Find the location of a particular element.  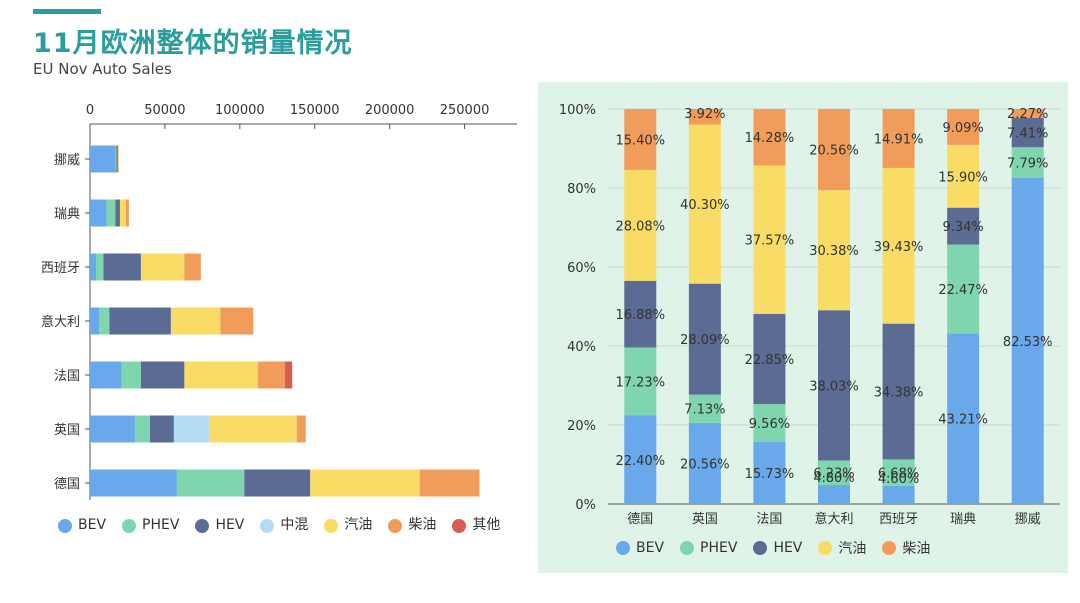

absolute-legend-item: 其他 is located at coordinates (476, 525).